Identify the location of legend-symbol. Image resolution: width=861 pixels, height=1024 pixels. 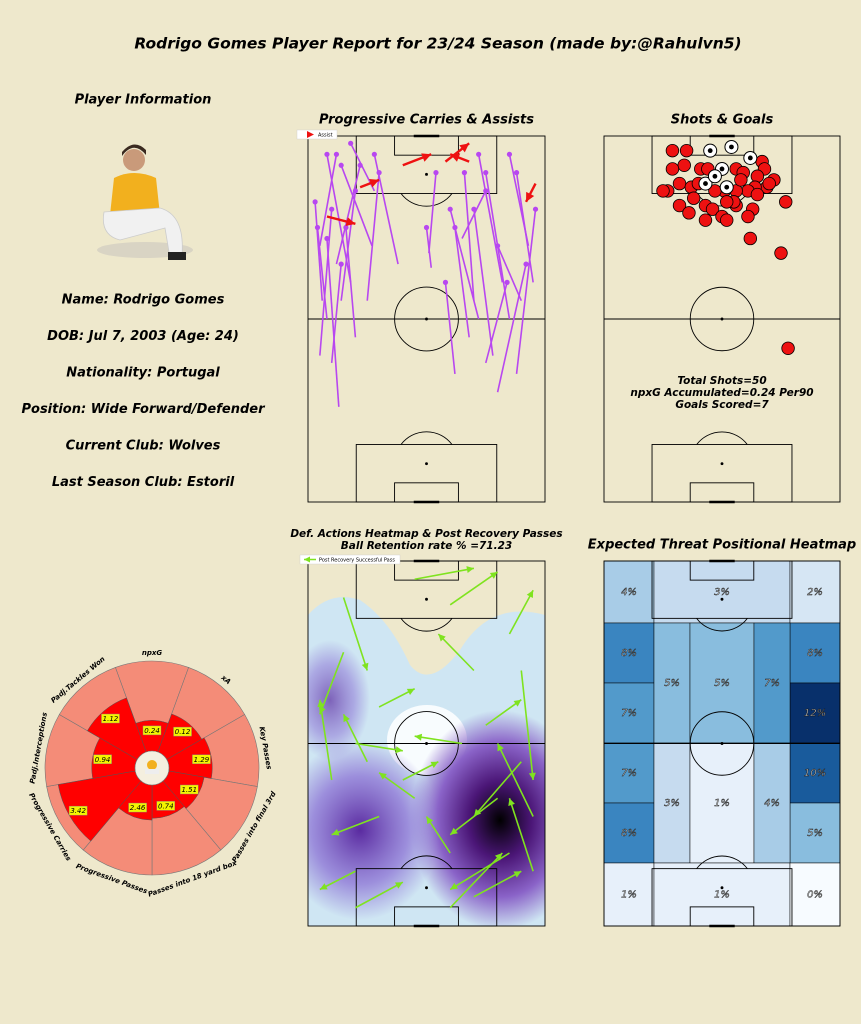
(307, 559).